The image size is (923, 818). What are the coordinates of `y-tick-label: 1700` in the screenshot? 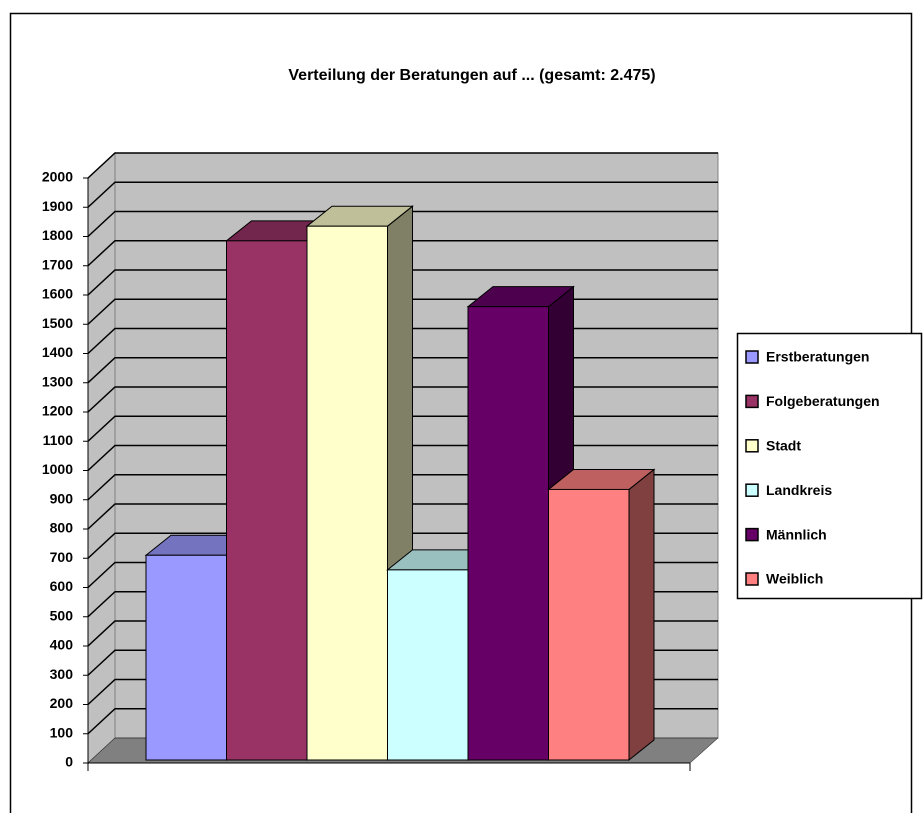 It's located at (57, 264).